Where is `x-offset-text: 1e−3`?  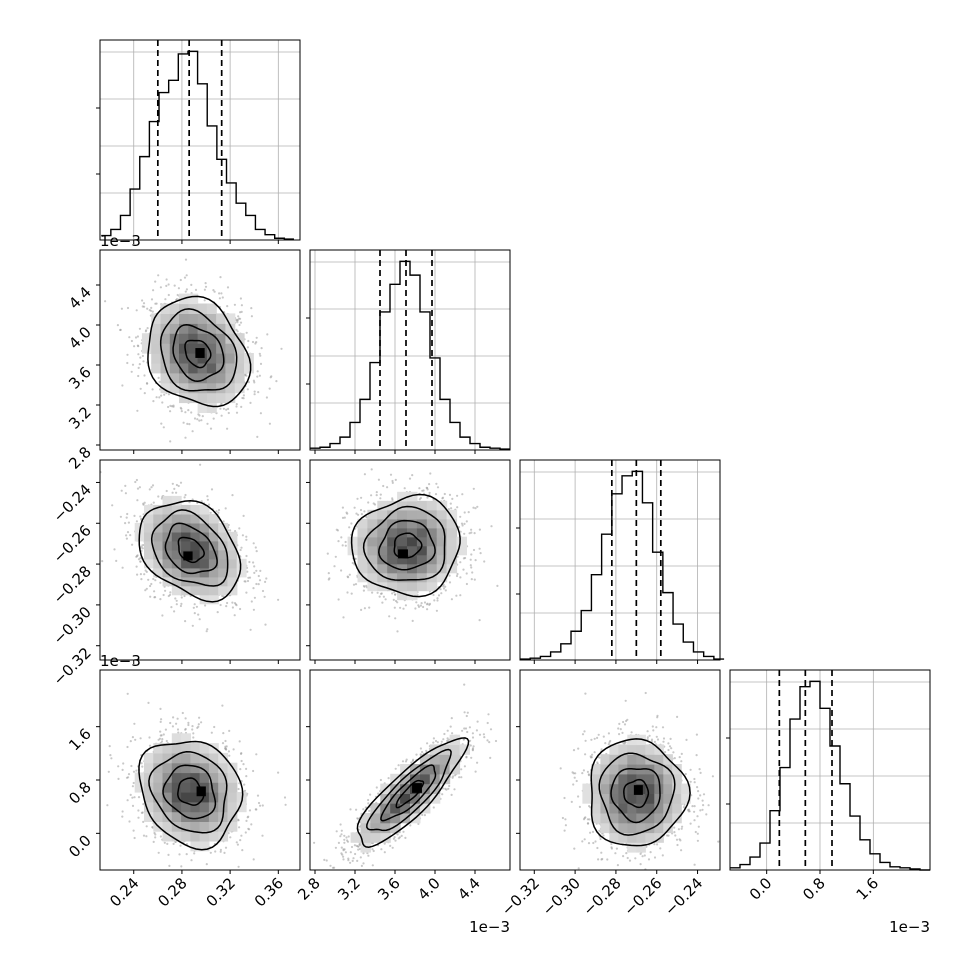 x-offset-text: 1e−3 is located at coordinates (909, 927).